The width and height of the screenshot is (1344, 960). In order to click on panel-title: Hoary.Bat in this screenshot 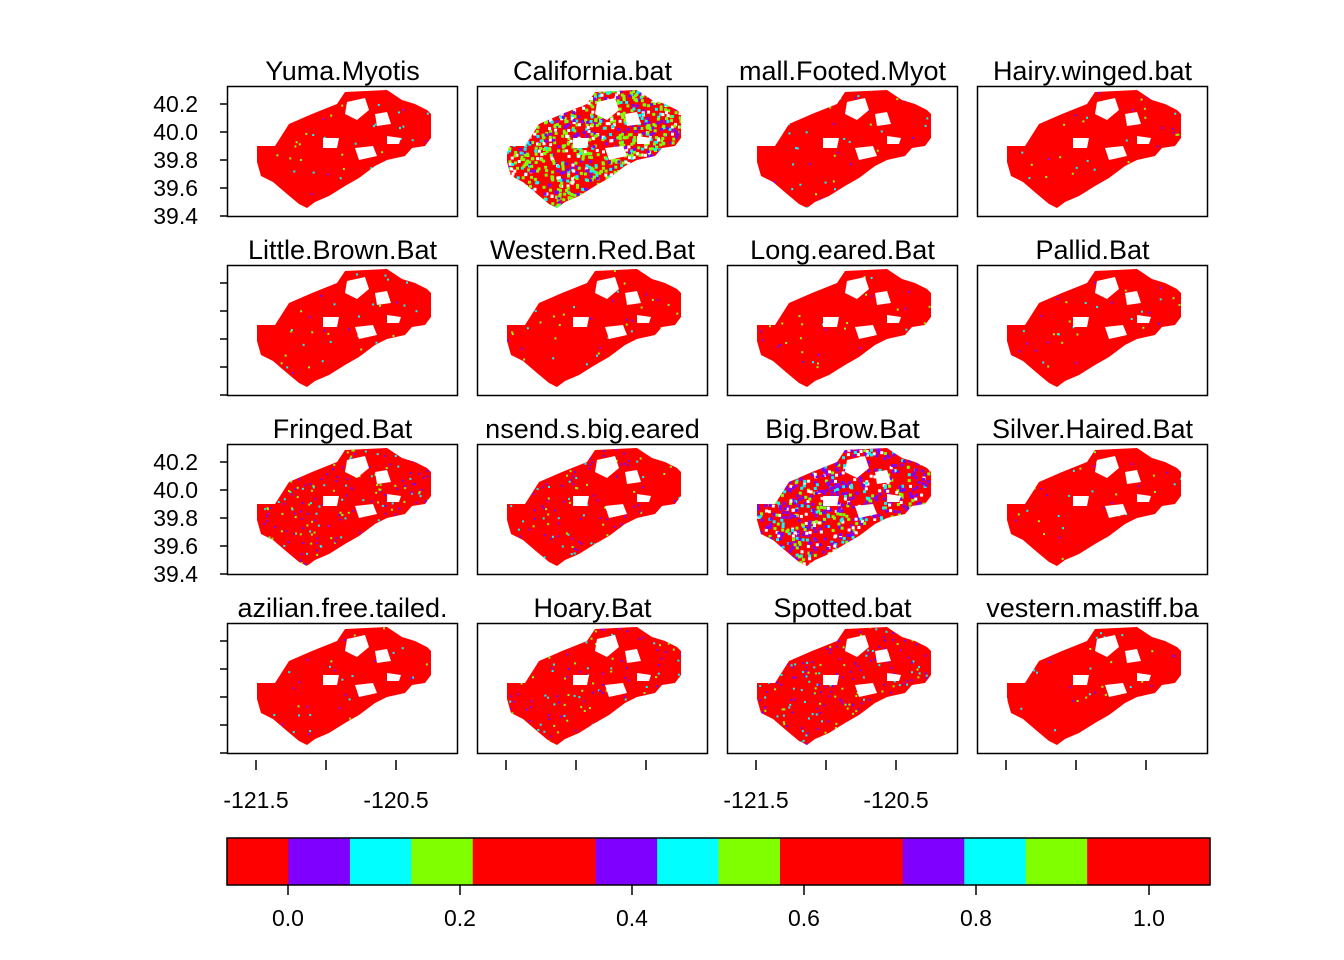, I will do `click(592, 608)`.